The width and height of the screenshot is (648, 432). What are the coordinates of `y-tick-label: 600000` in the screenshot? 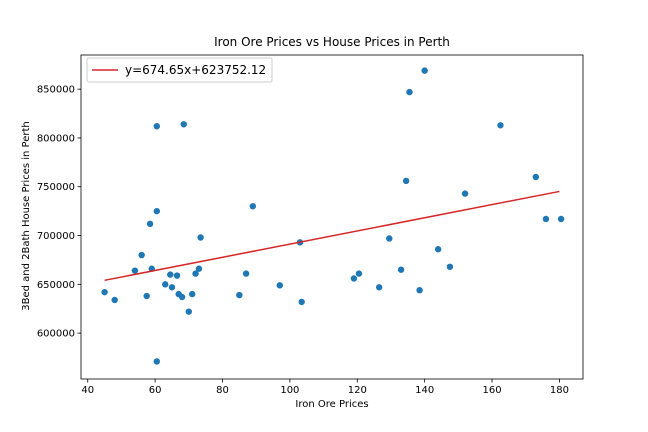 It's located at (56, 334).